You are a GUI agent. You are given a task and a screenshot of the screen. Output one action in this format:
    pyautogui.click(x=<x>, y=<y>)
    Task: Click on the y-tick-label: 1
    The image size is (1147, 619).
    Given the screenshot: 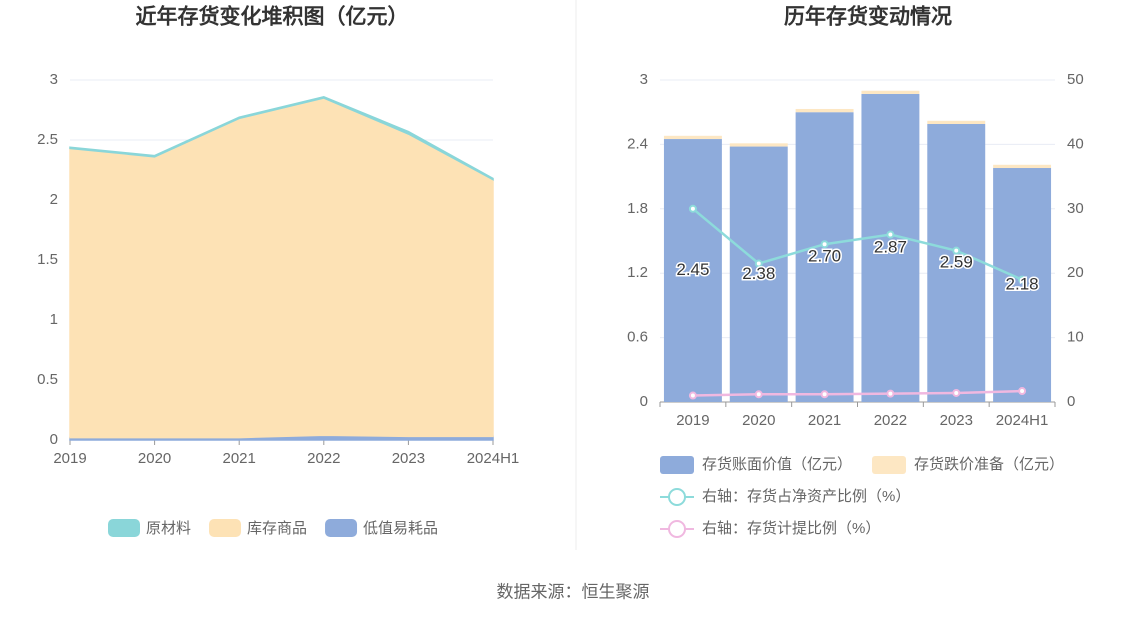 What is the action you would take?
    pyautogui.click(x=54, y=319)
    